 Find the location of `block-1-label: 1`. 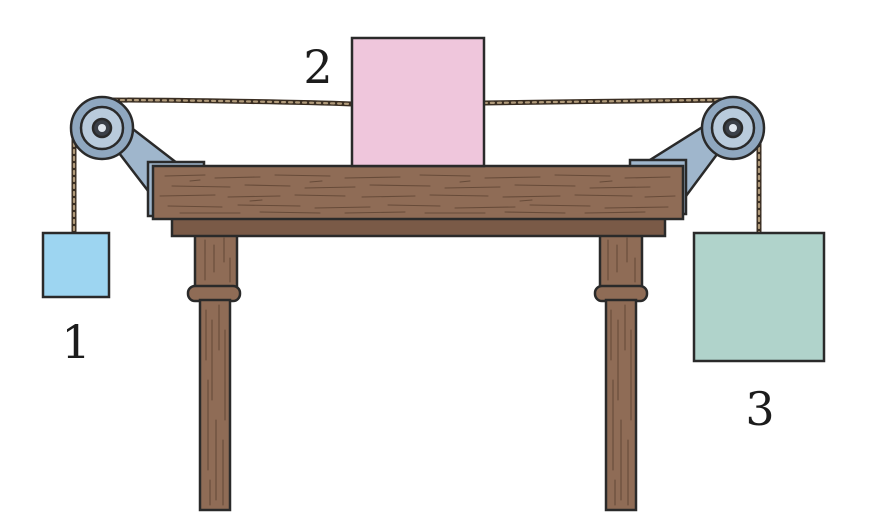

block-1-label: 1 is located at coordinates (75, 342).